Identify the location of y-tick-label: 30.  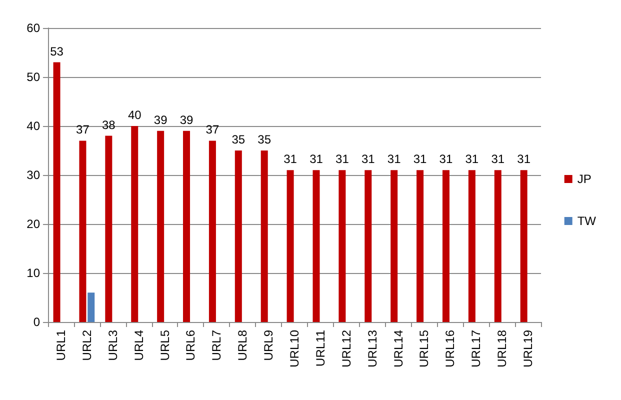
(33, 175).